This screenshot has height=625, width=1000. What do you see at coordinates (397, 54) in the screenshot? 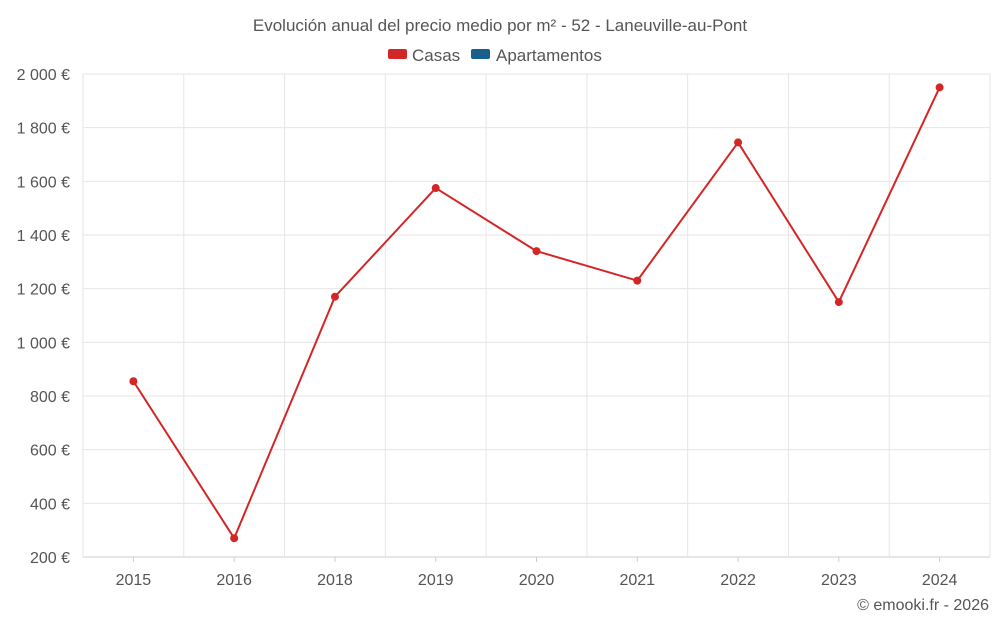
I see `legend-swatch-casas` at bounding box center [397, 54].